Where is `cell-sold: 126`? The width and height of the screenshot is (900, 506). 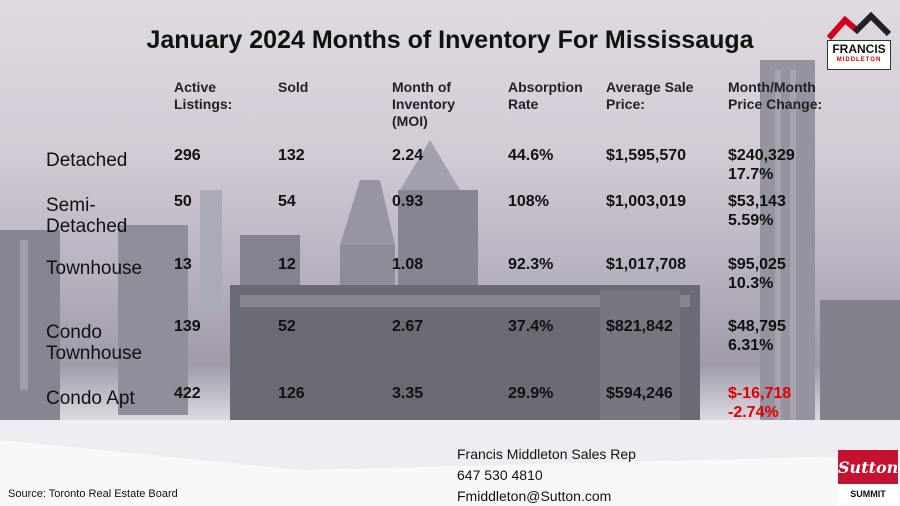 cell-sold: 126 is located at coordinates (291, 393).